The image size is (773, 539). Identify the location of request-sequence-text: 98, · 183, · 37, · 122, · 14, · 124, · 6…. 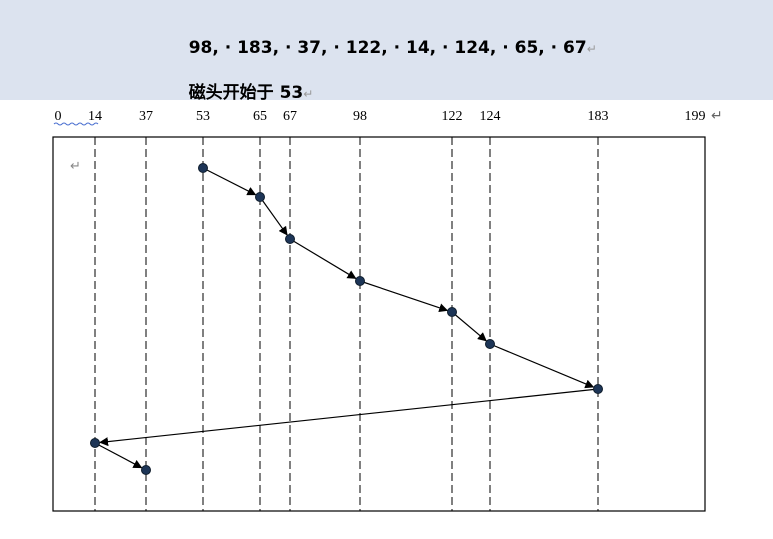
(387, 48).